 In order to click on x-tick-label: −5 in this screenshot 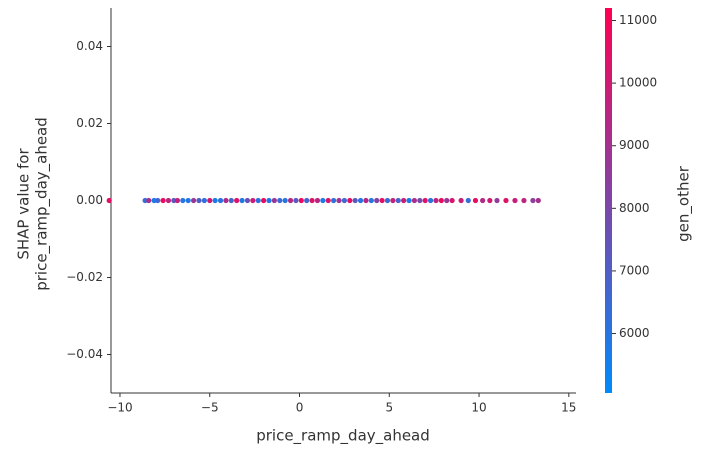, I will do `click(210, 408)`.